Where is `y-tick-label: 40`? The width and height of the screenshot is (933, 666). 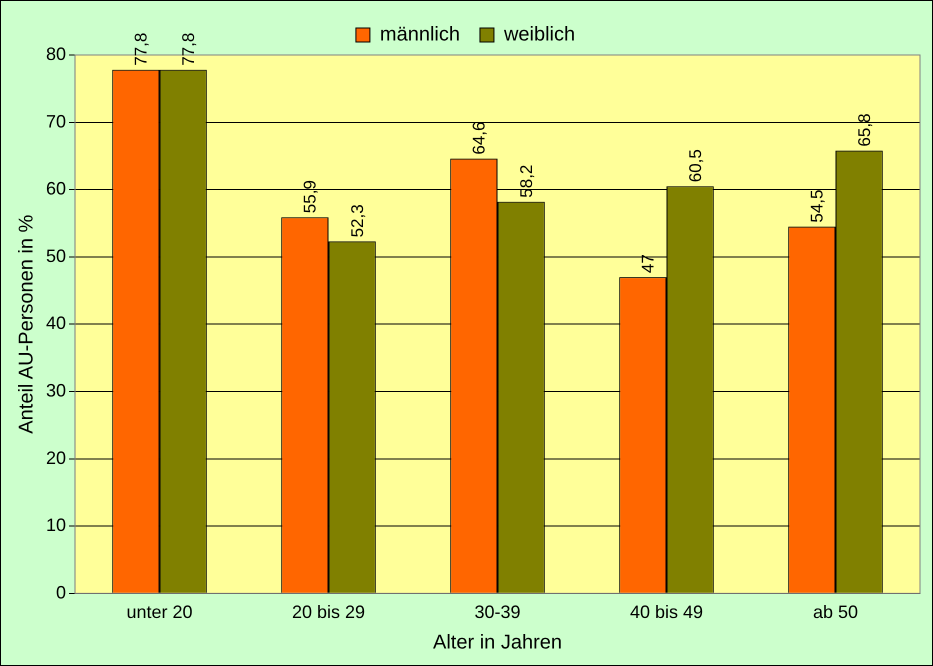
y-tick-label: 40 is located at coordinates (56, 323).